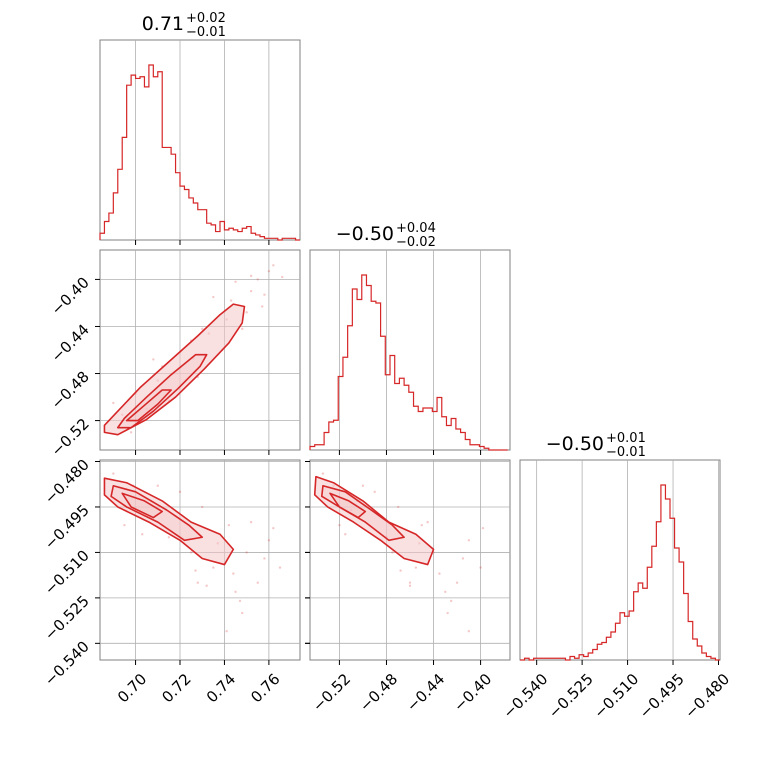 The width and height of the screenshot is (760, 760). I want to click on histogram-line-p0, so click(199, 152).